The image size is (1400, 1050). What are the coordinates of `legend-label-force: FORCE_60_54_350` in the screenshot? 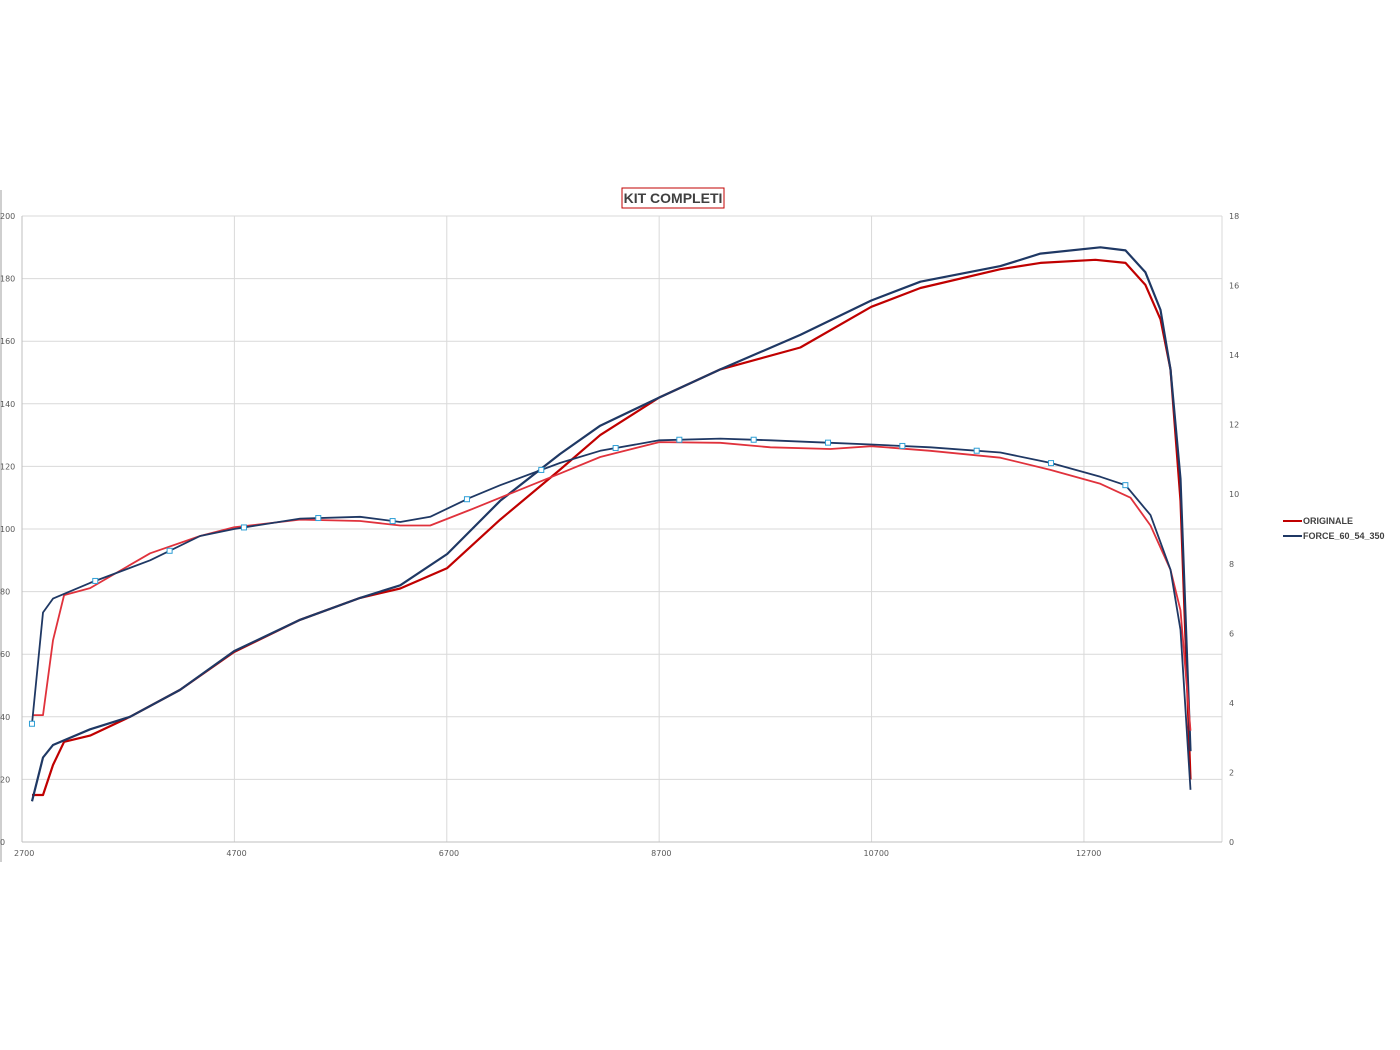 It's located at (1344, 536).